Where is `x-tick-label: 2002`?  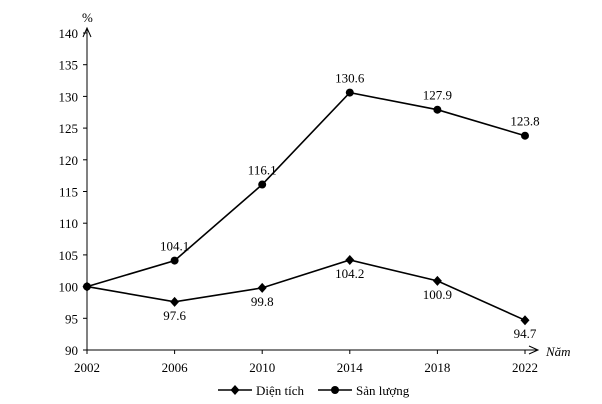 x-tick-label: 2002 is located at coordinates (87, 367).